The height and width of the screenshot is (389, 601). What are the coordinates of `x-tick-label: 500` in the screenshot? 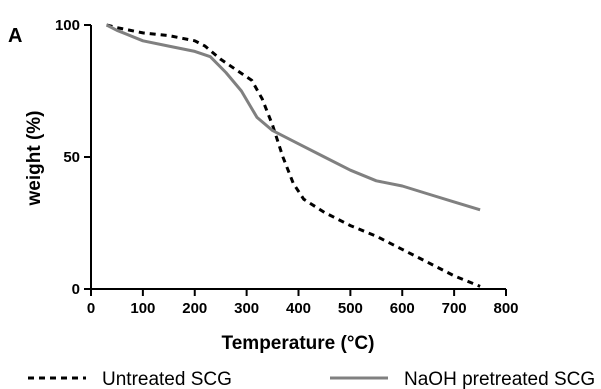 It's located at (350, 308).